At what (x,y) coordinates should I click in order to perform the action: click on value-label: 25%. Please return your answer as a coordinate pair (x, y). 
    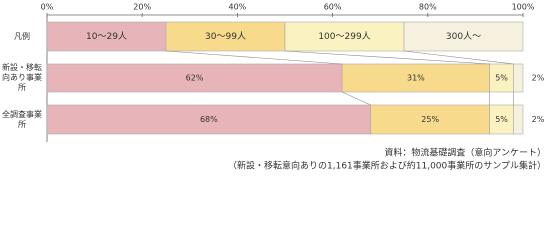
    Looking at the image, I should click on (430, 119).